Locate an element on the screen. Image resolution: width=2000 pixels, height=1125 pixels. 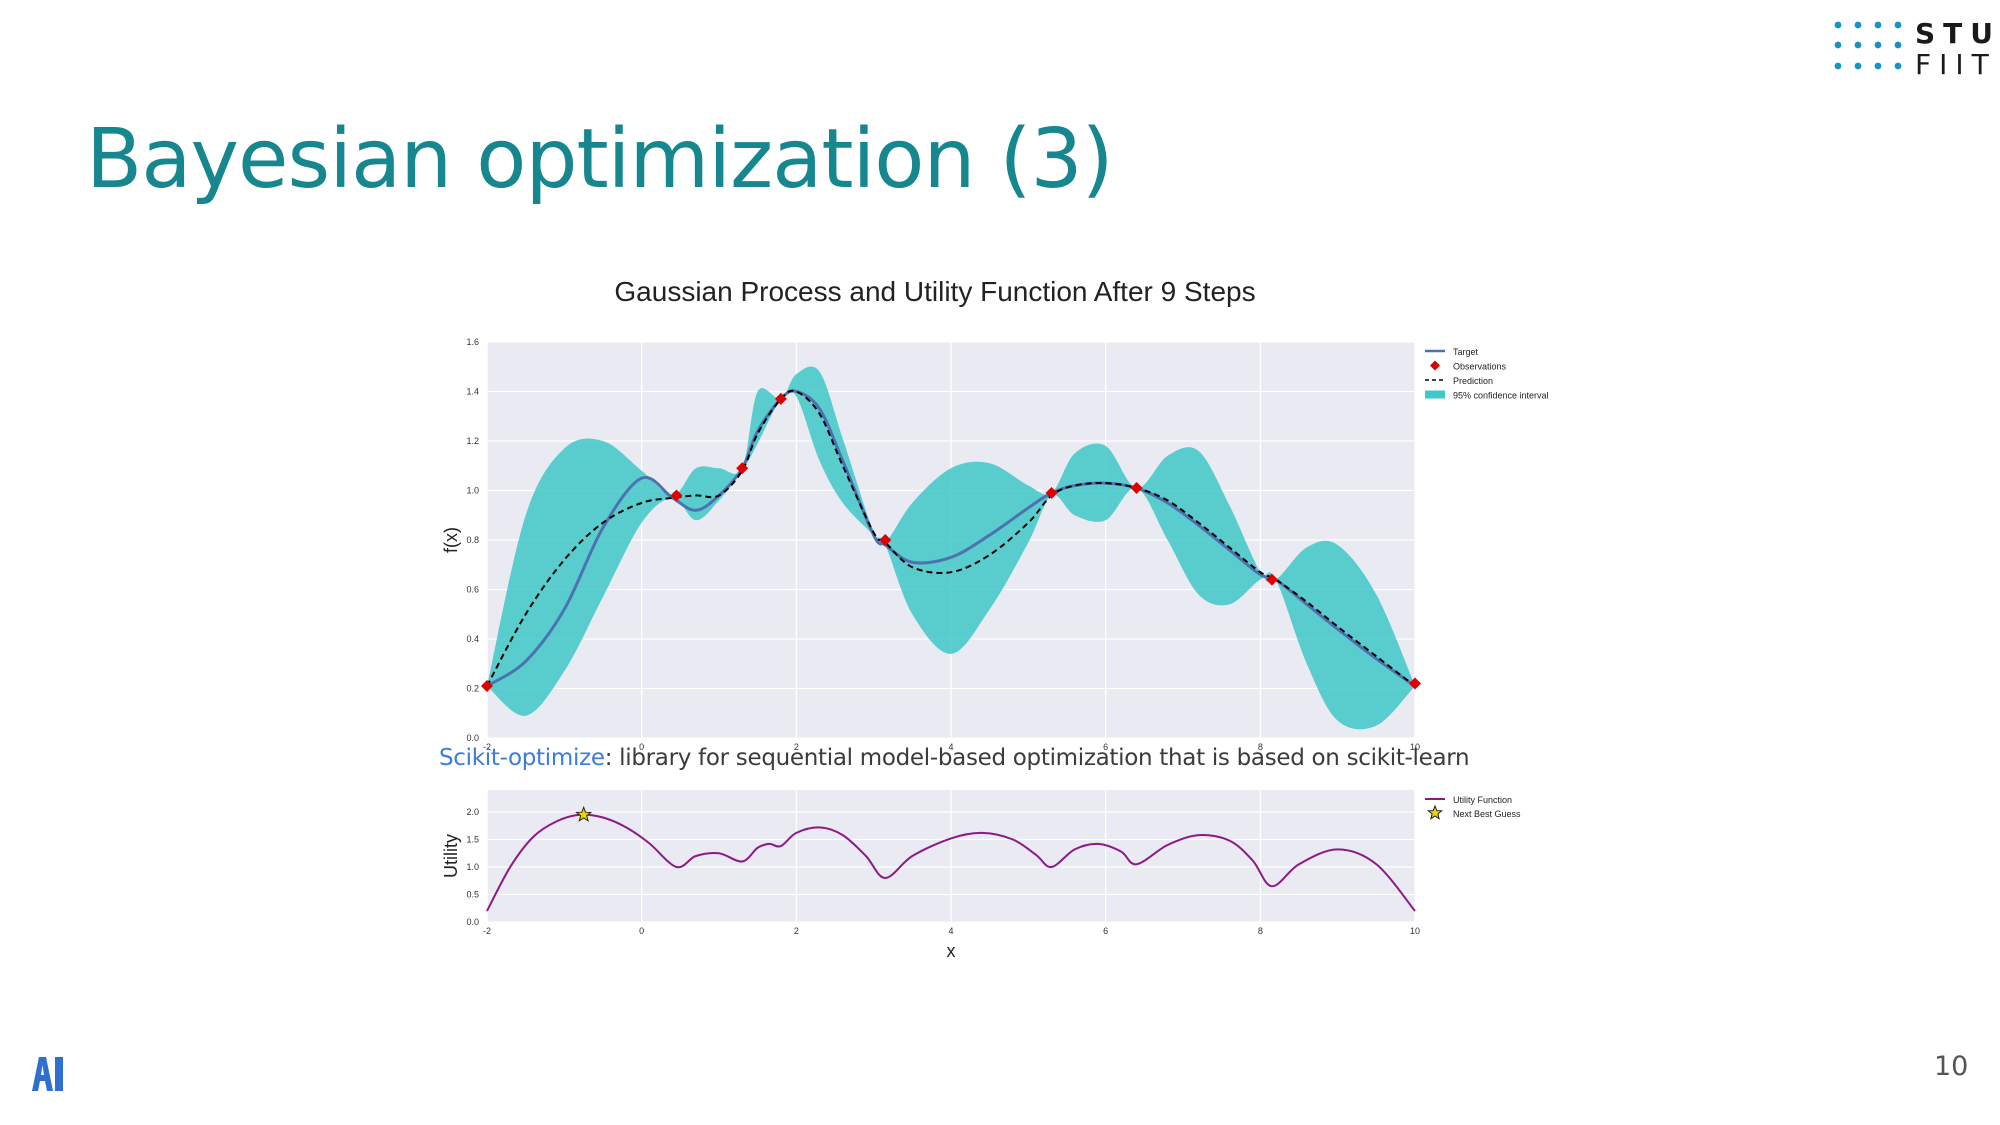
legend-swatch-confidence is located at coordinates (1435, 394).